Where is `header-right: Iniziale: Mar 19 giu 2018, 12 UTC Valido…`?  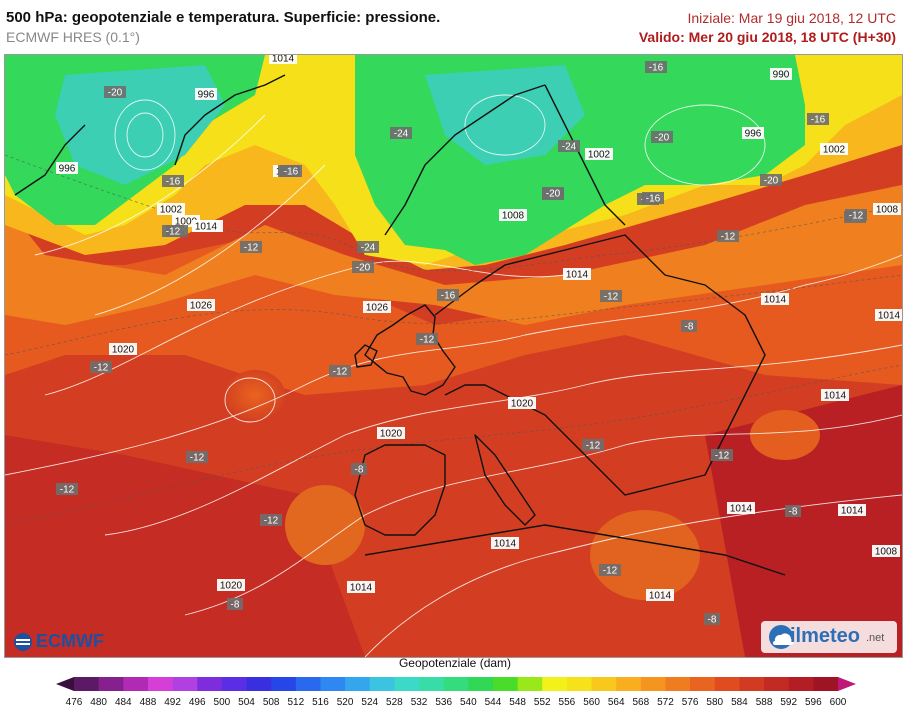 header-right: Iniziale: Mar 19 giu 2018, 12 UTC Valido… is located at coordinates (767, 27).